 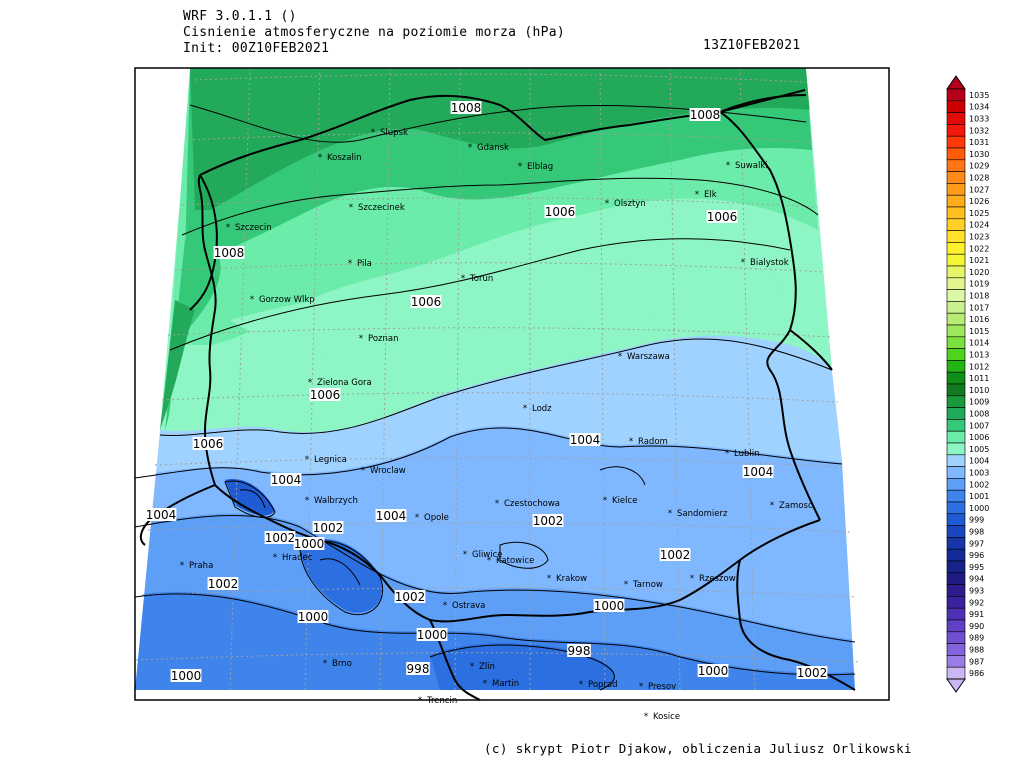 I want to click on city-slupsk: * Slupsk, so click(x=389, y=133).